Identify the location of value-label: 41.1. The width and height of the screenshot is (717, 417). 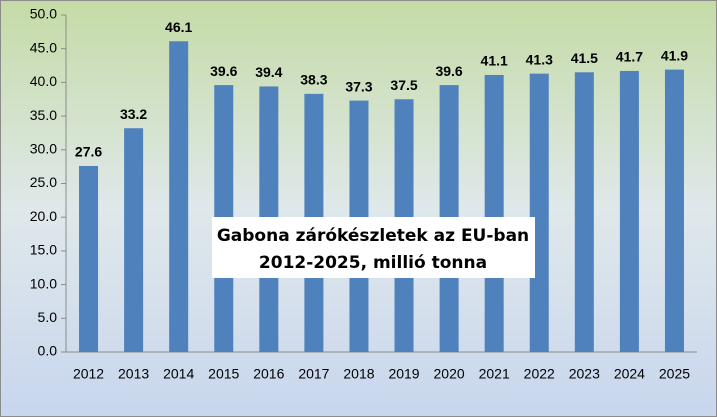
(494, 61).